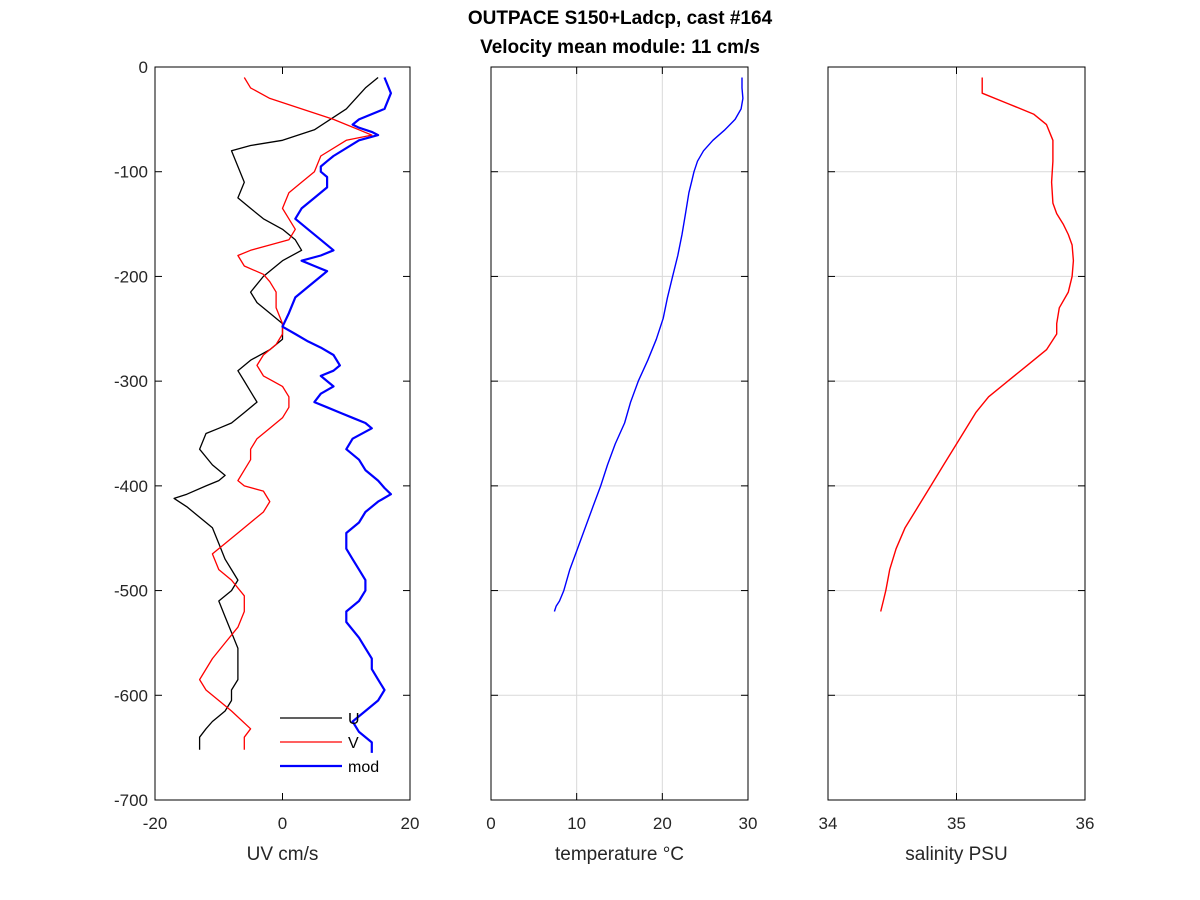 The width and height of the screenshot is (1200, 900). Describe the element at coordinates (131, 172) in the screenshot. I see `panel0-ytick-label: -100` at that location.